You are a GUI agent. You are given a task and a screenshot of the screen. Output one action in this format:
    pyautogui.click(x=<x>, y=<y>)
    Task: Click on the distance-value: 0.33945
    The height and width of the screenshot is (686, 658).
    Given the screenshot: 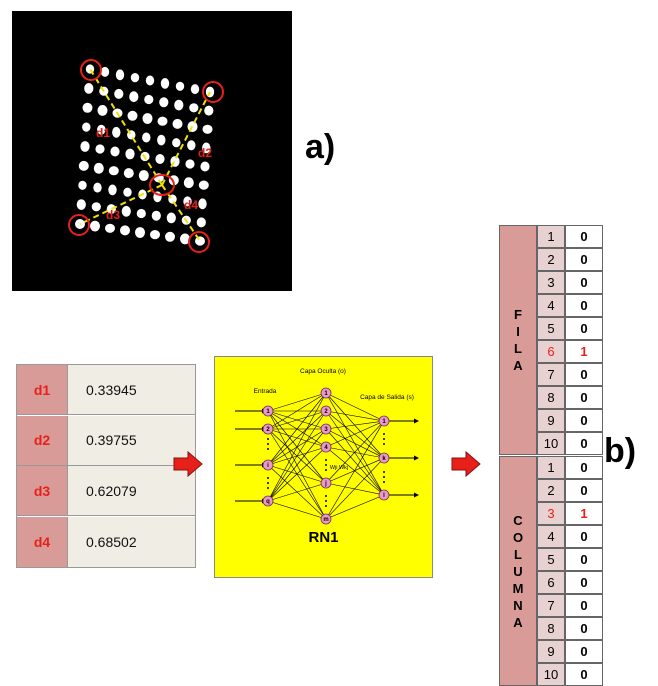 What is the action you would take?
    pyautogui.click(x=131, y=389)
    